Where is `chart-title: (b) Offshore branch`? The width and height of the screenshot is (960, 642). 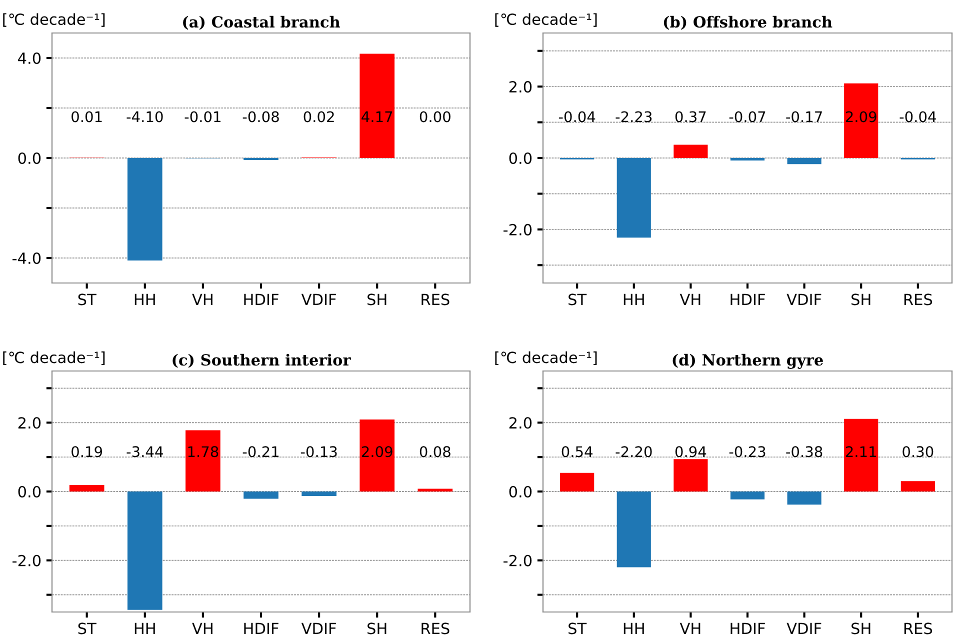
chart-title: (b) Offshore branch is located at coordinates (748, 23).